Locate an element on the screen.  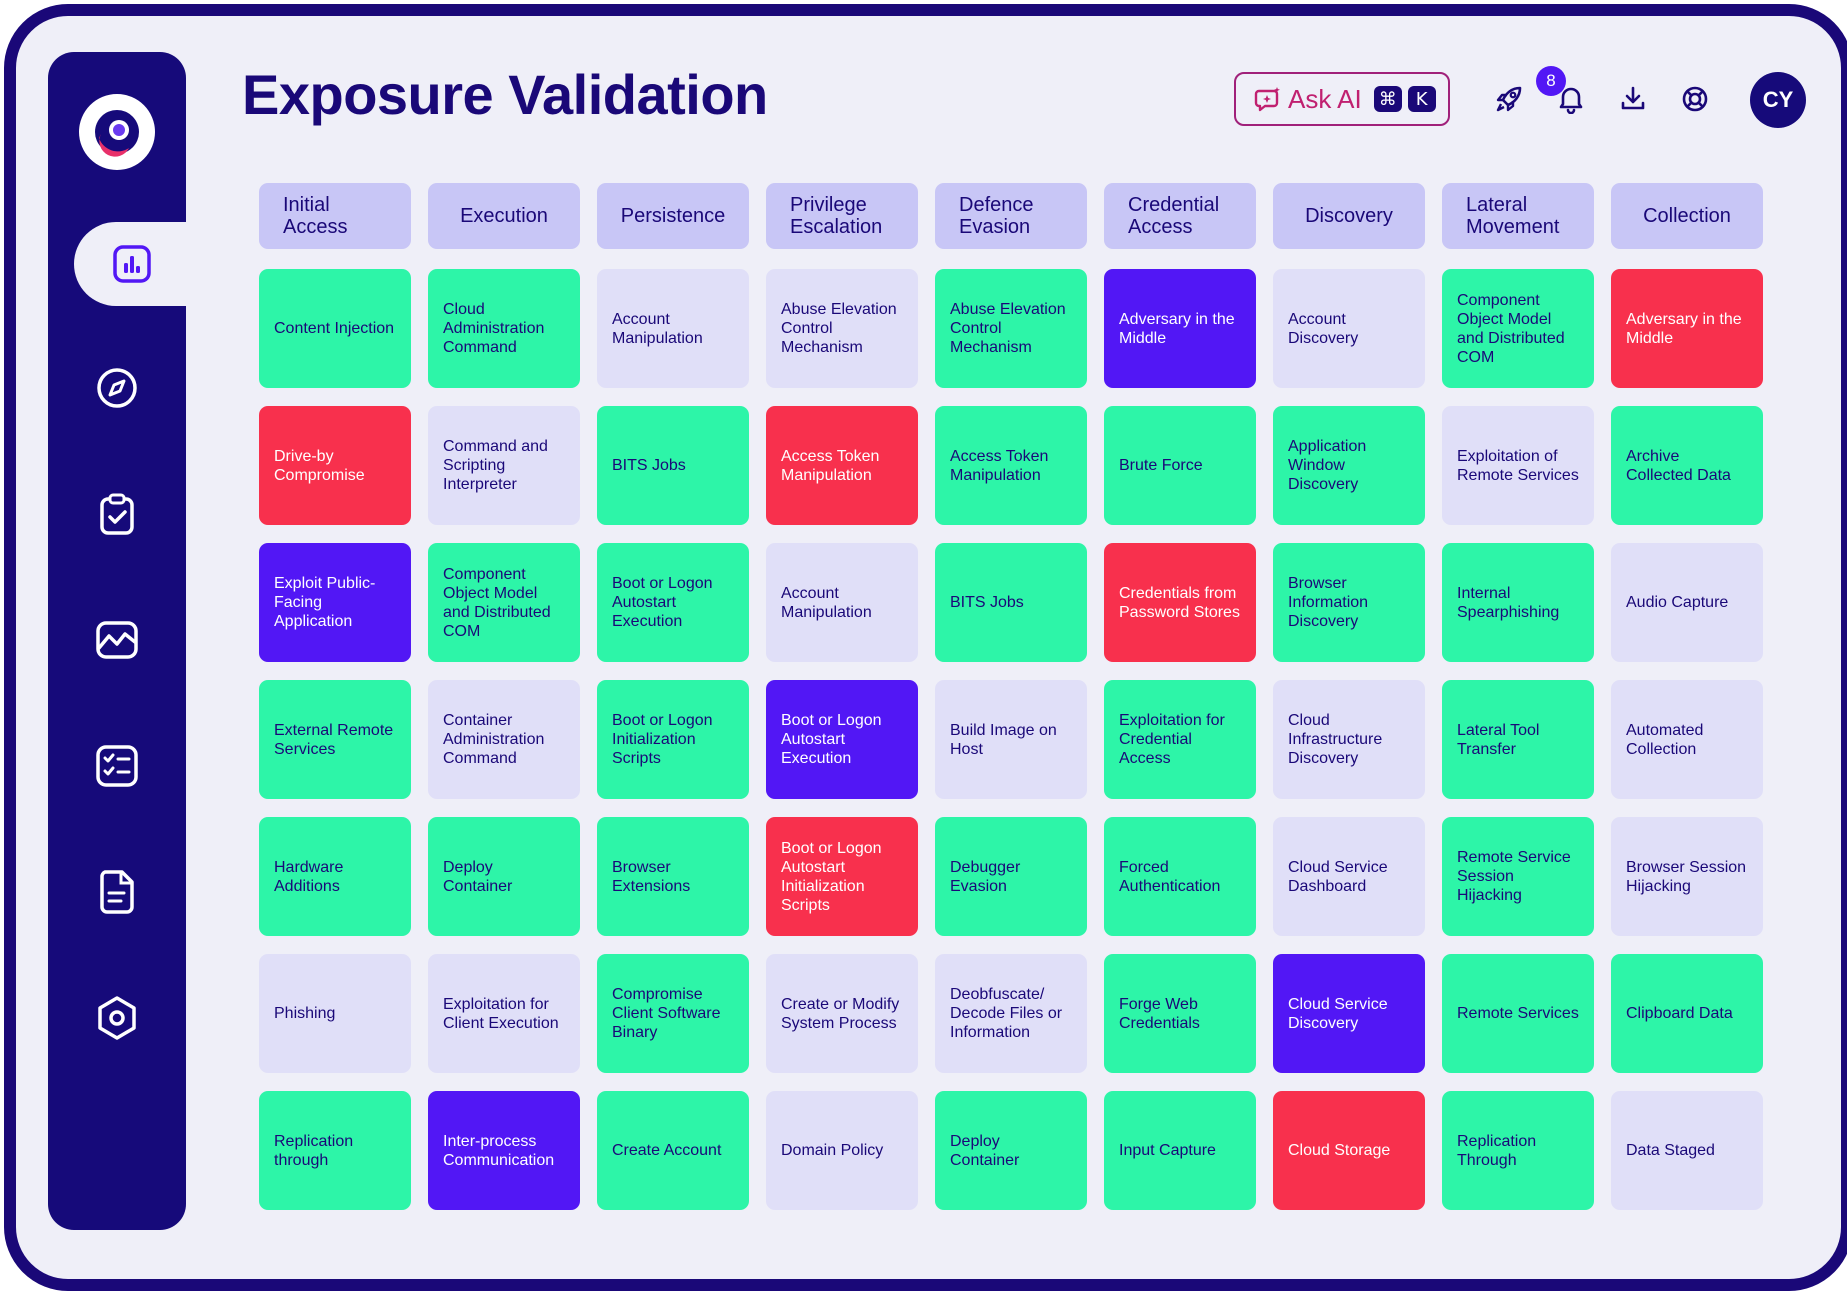
sidebar-item-analytics is located at coordinates (117, 640).